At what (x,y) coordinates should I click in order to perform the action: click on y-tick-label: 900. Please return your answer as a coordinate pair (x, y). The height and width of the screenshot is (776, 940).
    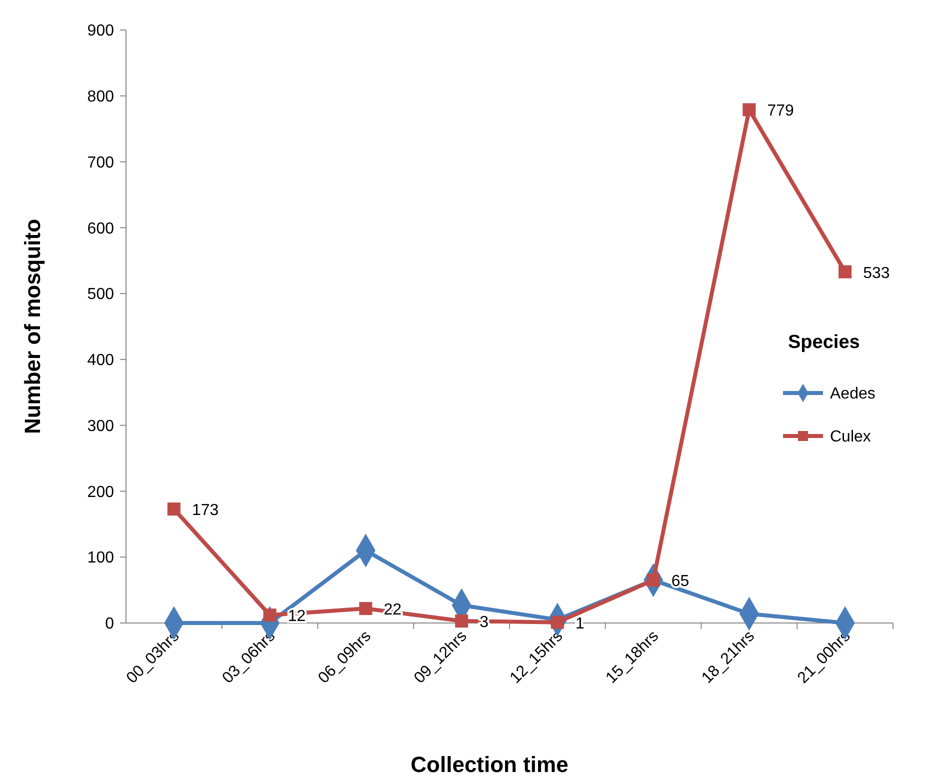
    Looking at the image, I should click on (100, 31).